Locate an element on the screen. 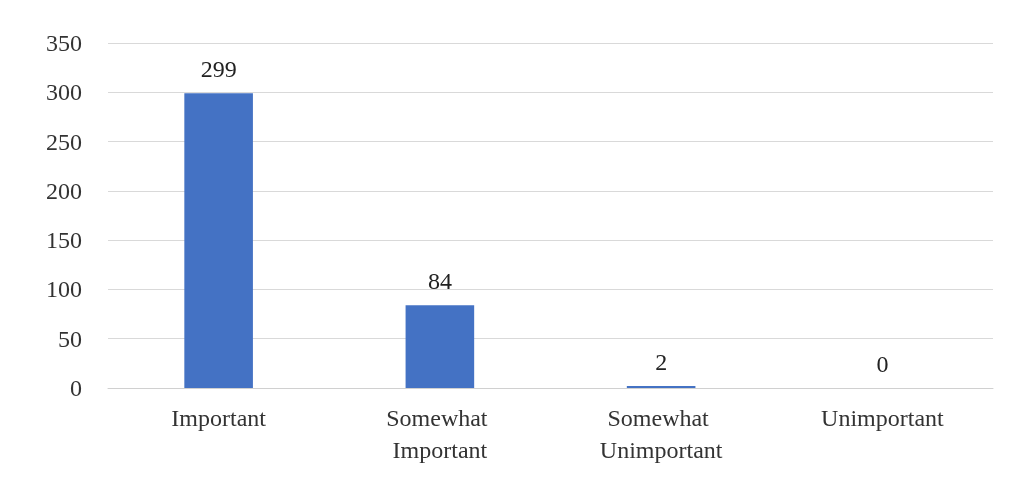 The width and height of the screenshot is (1012, 500). data-label: 84 is located at coordinates (439, 281).